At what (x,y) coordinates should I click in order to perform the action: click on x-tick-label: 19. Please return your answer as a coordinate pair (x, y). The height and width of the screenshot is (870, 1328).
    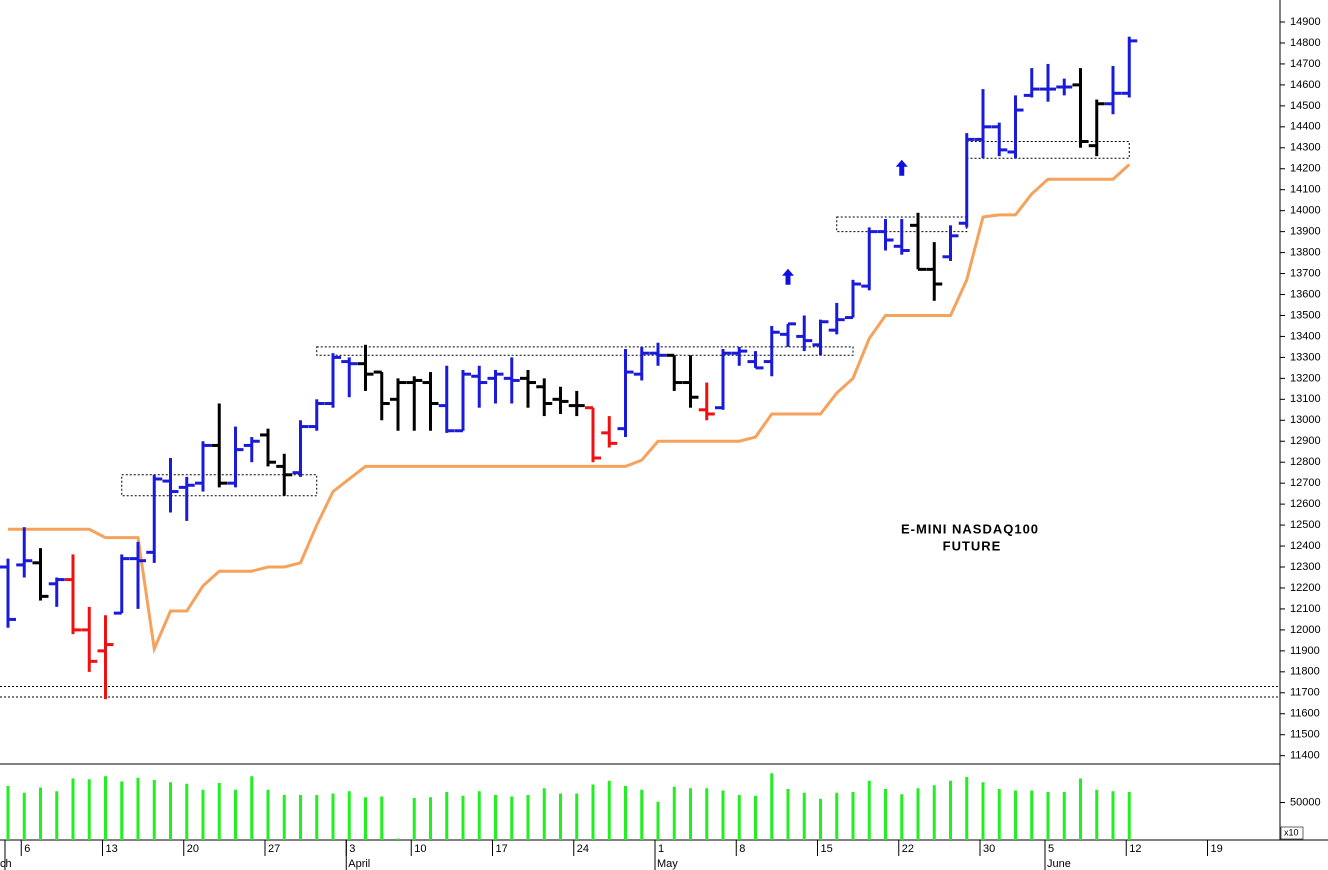
    Looking at the image, I should click on (1217, 849).